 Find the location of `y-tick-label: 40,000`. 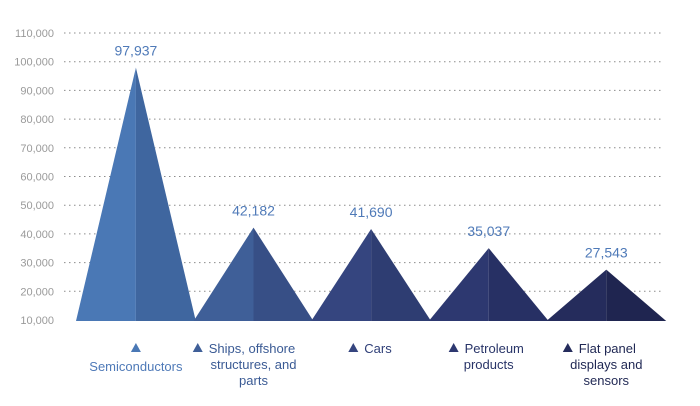

y-tick-label: 40,000 is located at coordinates (37, 235).